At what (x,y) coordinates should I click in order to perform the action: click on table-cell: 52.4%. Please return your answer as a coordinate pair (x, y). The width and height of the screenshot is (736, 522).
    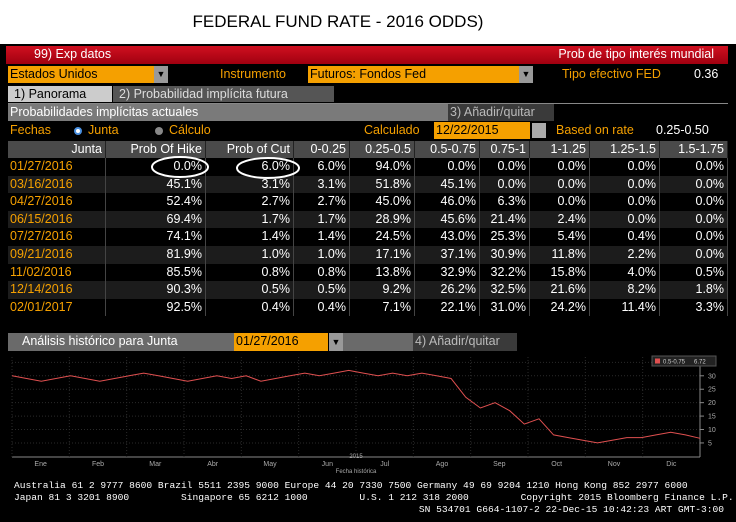
    Looking at the image, I should click on (156, 202).